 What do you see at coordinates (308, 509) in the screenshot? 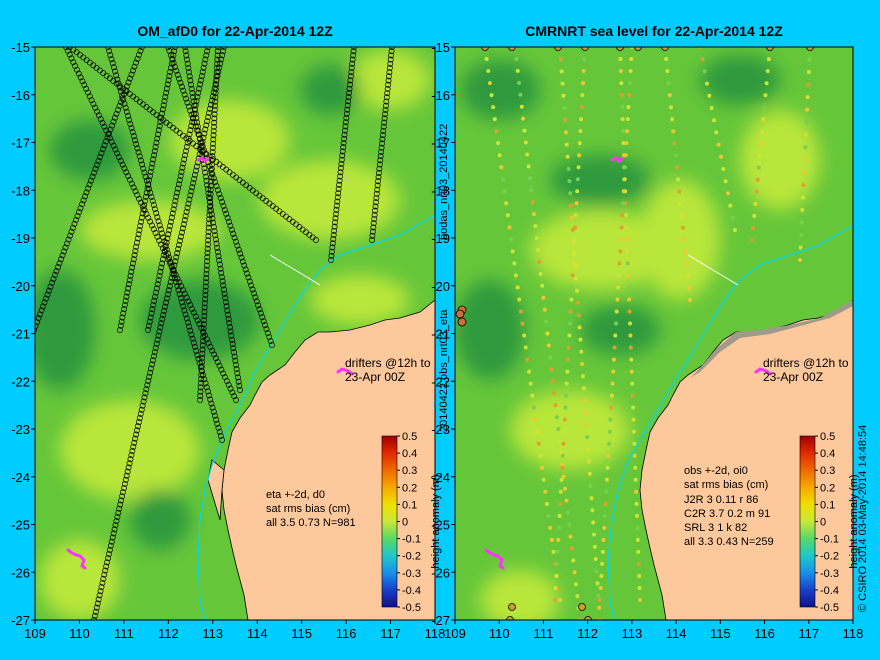
I see `left-stats-line: sat rms bias (cm)` at bounding box center [308, 509].